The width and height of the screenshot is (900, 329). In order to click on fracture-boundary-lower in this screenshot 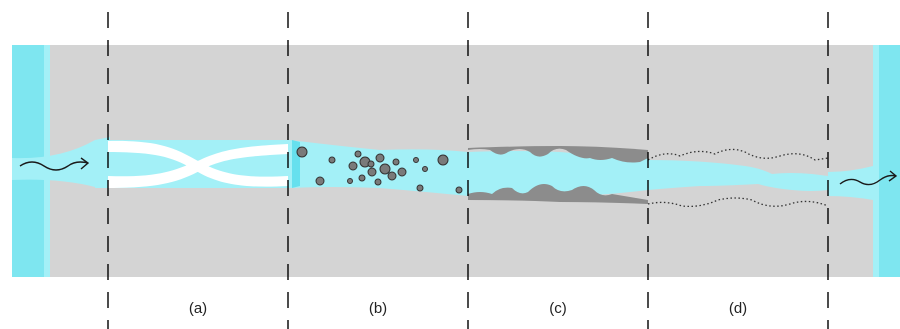, I will do `click(738, 202)`.